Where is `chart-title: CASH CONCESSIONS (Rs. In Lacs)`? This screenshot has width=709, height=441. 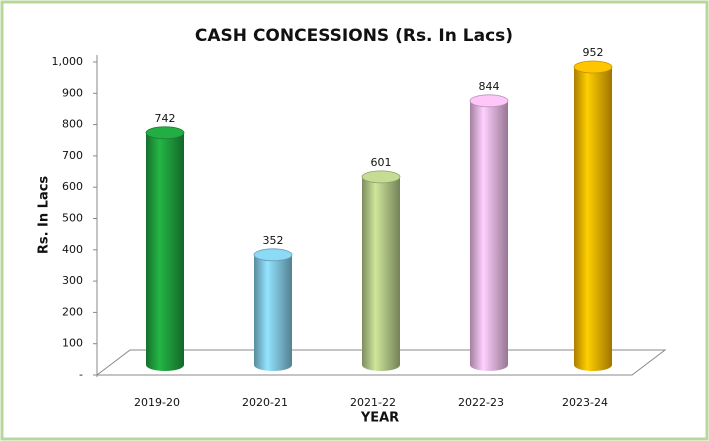 chart-title: CASH CONCESSIONS (Rs. In Lacs) is located at coordinates (354, 36).